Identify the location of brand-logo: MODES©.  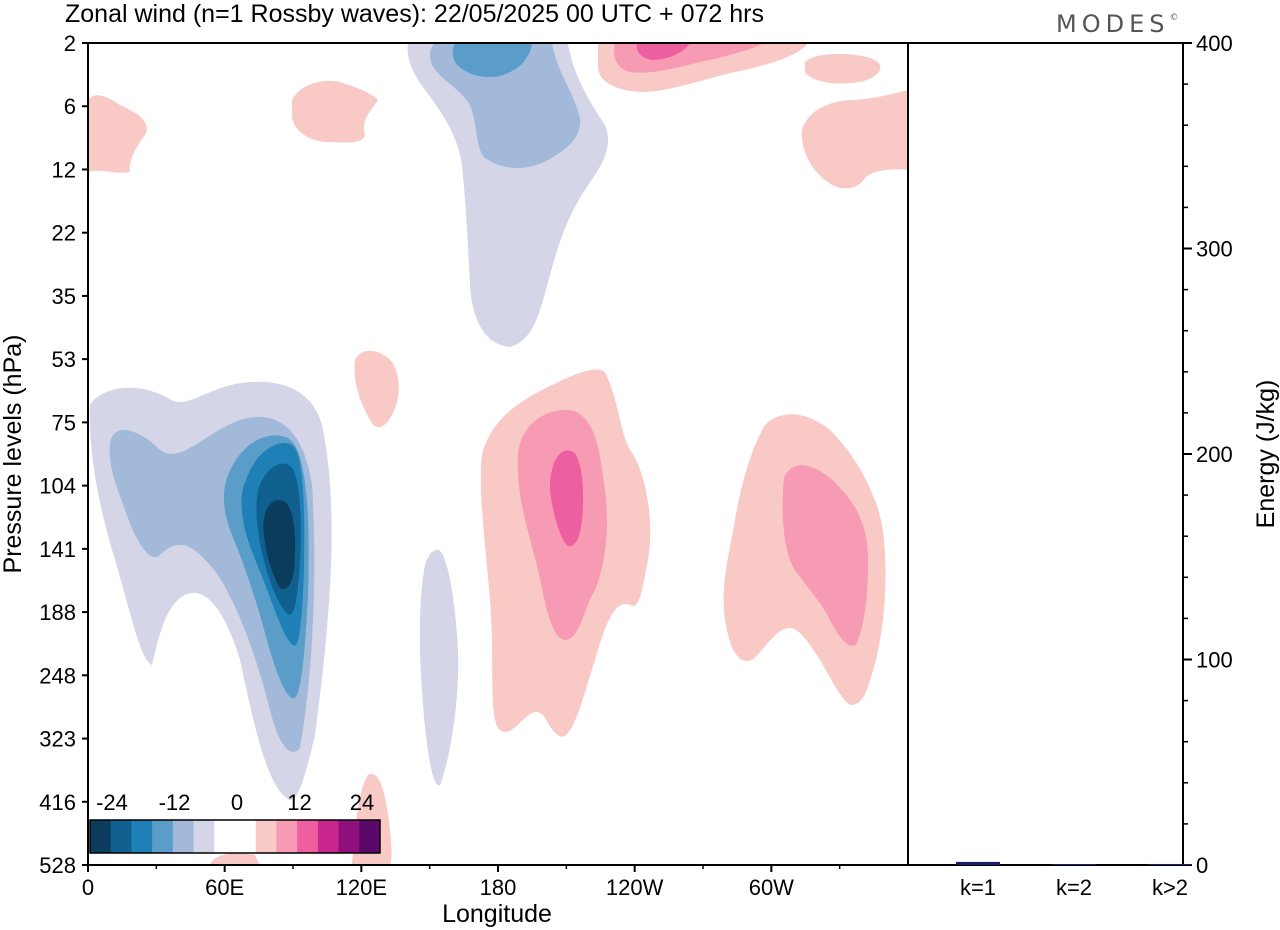
(1119, 24).